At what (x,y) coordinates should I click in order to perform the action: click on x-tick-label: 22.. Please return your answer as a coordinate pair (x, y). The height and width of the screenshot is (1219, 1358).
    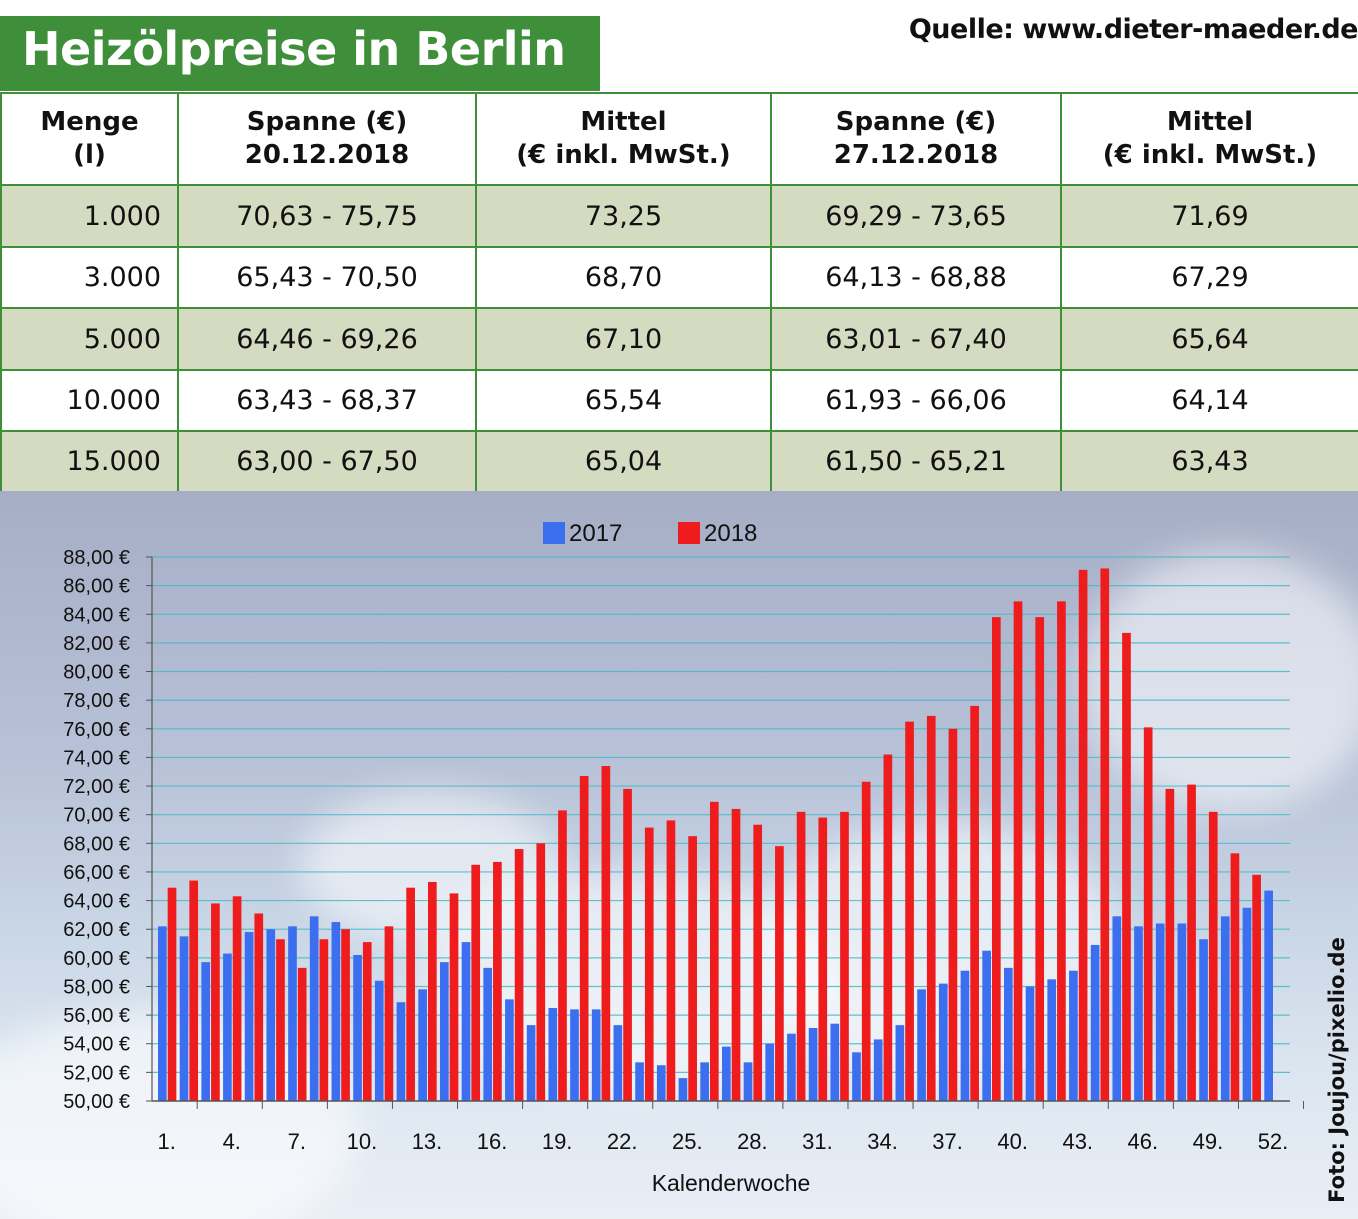
    Looking at the image, I should click on (622, 1141).